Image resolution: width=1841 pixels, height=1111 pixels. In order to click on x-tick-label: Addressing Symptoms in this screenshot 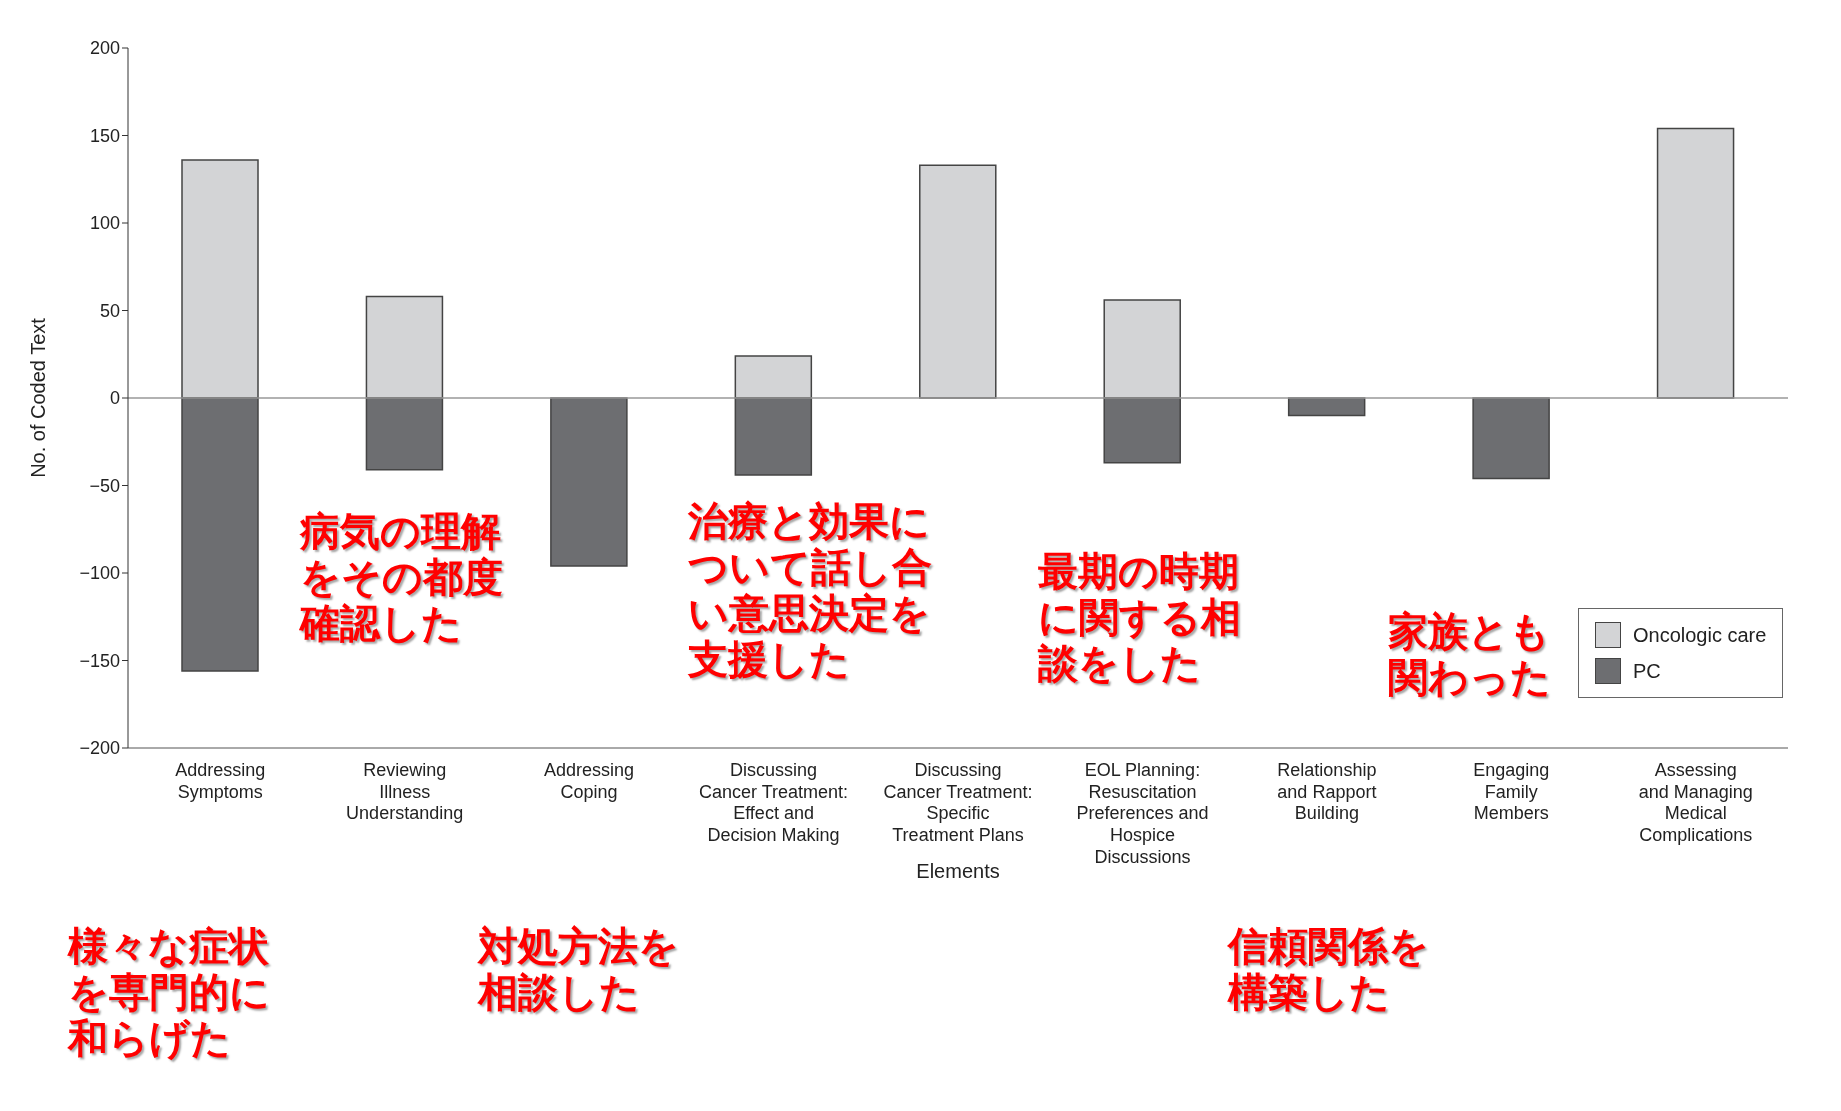, I will do `click(220, 781)`.